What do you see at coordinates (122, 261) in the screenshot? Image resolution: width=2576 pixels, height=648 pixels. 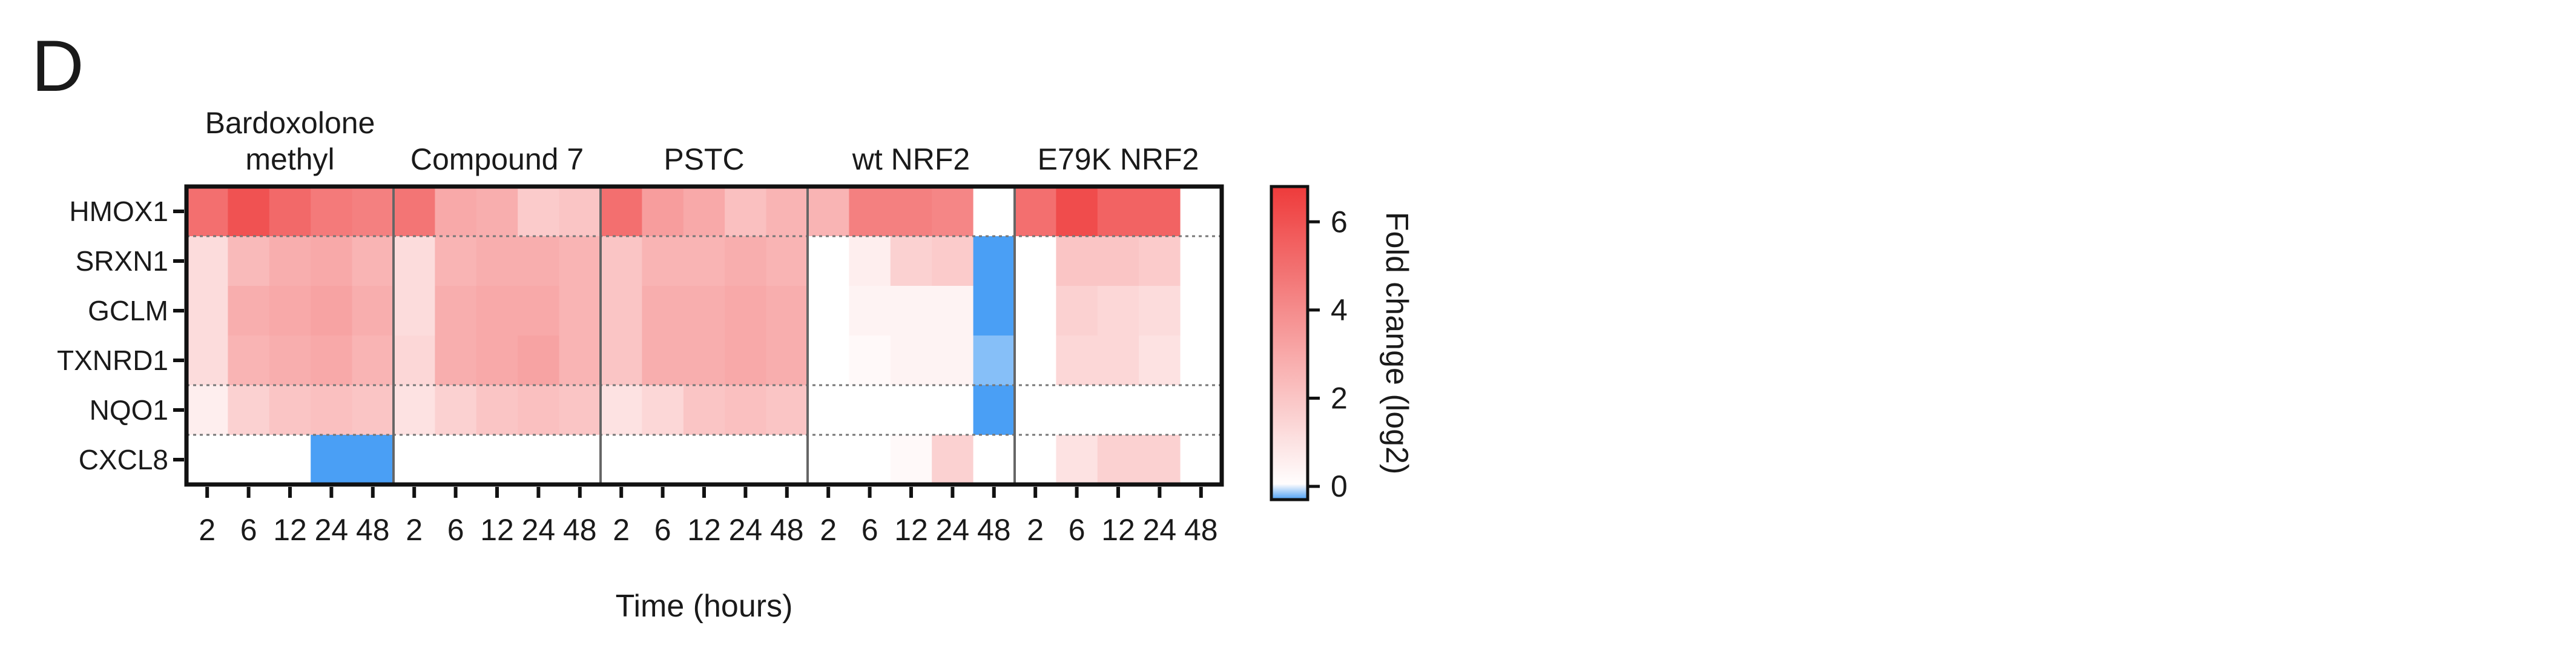 I see `gene-label: SRXN1` at bounding box center [122, 261].